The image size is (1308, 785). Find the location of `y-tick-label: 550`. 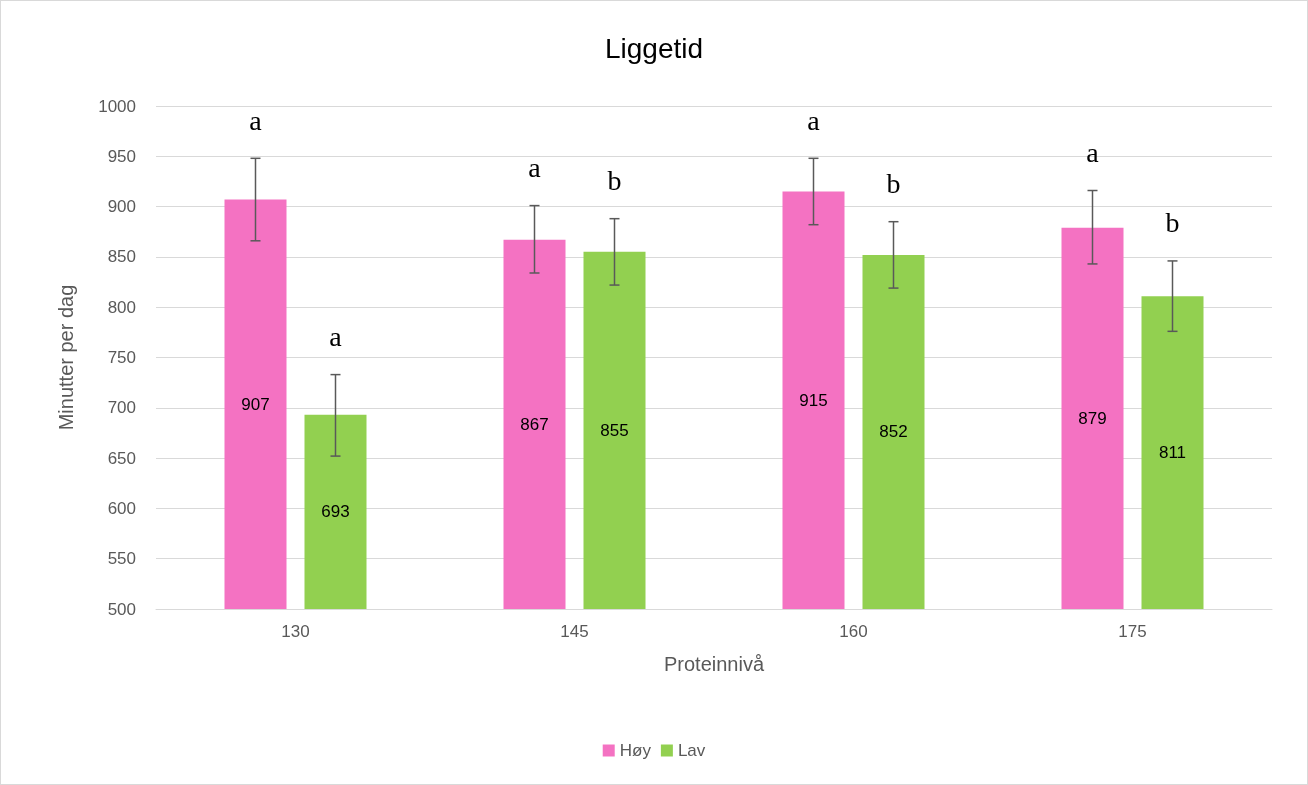

y-tick-label: 550 is located at coordinates (121, 559).